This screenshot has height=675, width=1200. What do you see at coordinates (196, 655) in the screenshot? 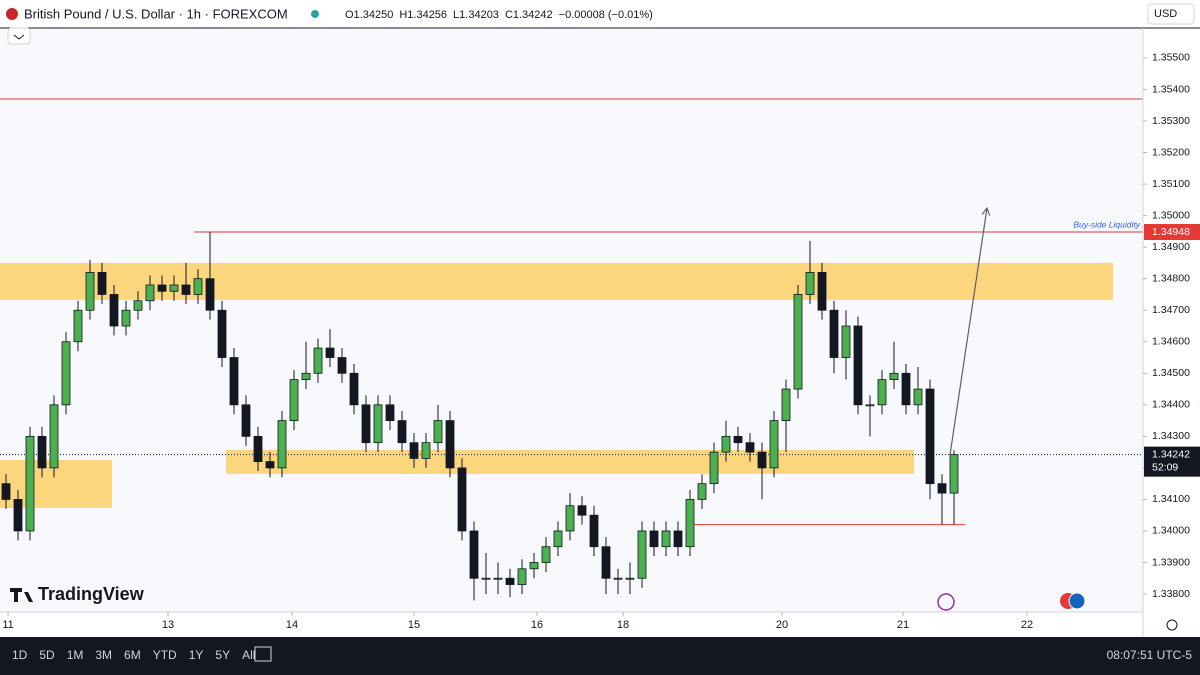
I see `range-button: 1Y` at bounding box center [196, 655].